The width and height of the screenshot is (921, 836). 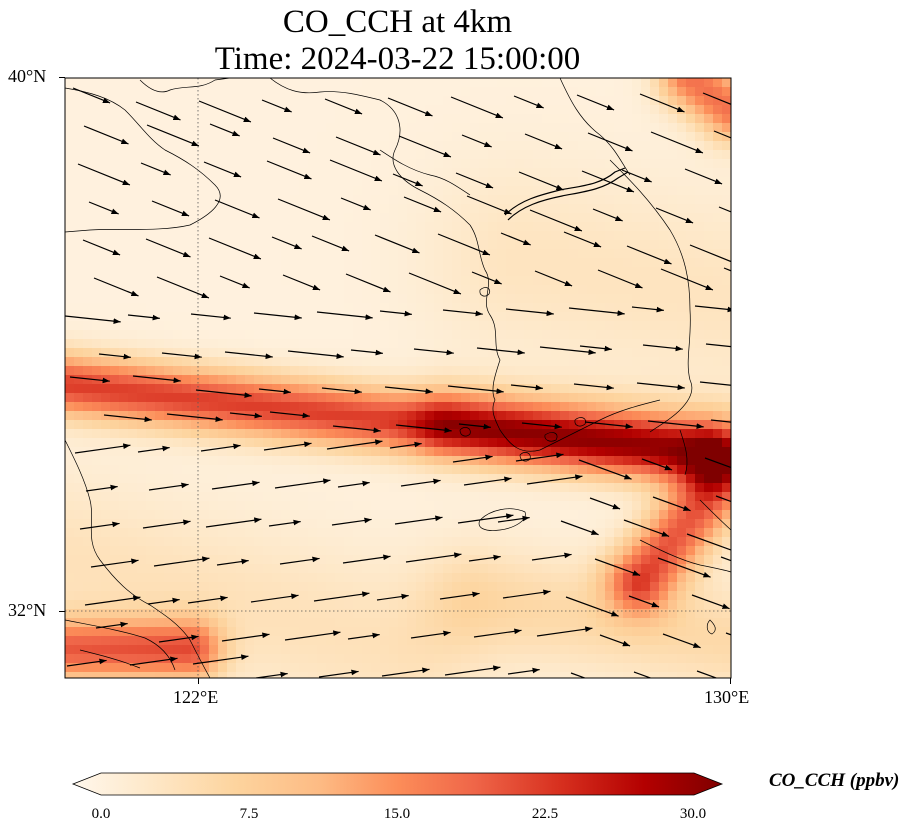 What do you see at coordinates (397, 59) in the screenshot?
I see `title-line-2: Time: 2024-03-22 15:00:00` at bounding box center [397, 59].